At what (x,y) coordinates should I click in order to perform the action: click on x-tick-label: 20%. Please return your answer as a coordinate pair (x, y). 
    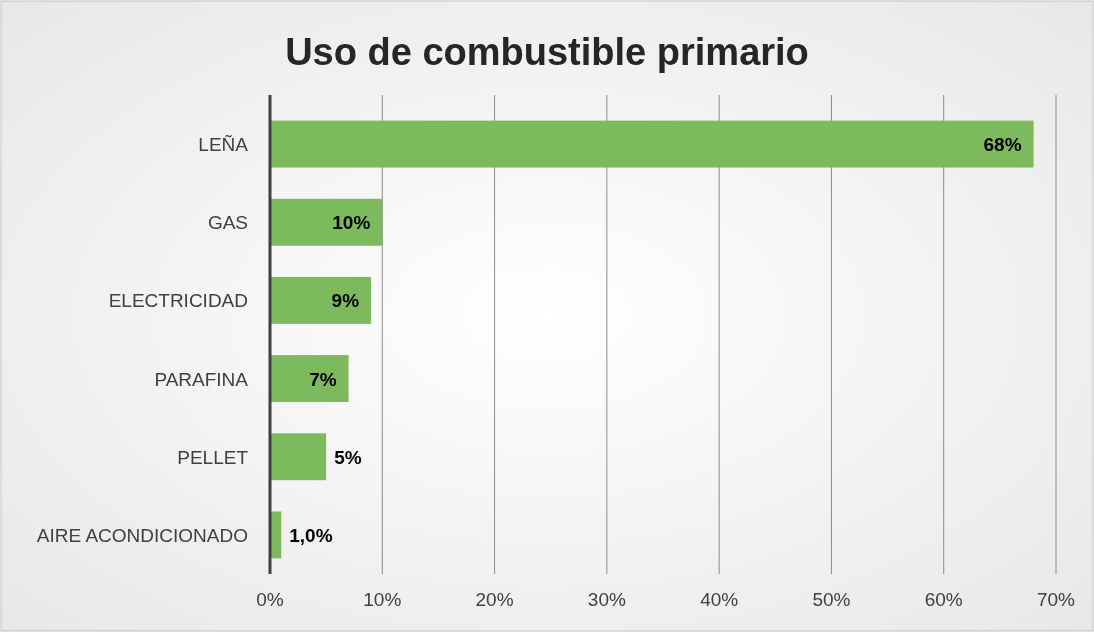
    Looking at the image, I should click on (494, 599).